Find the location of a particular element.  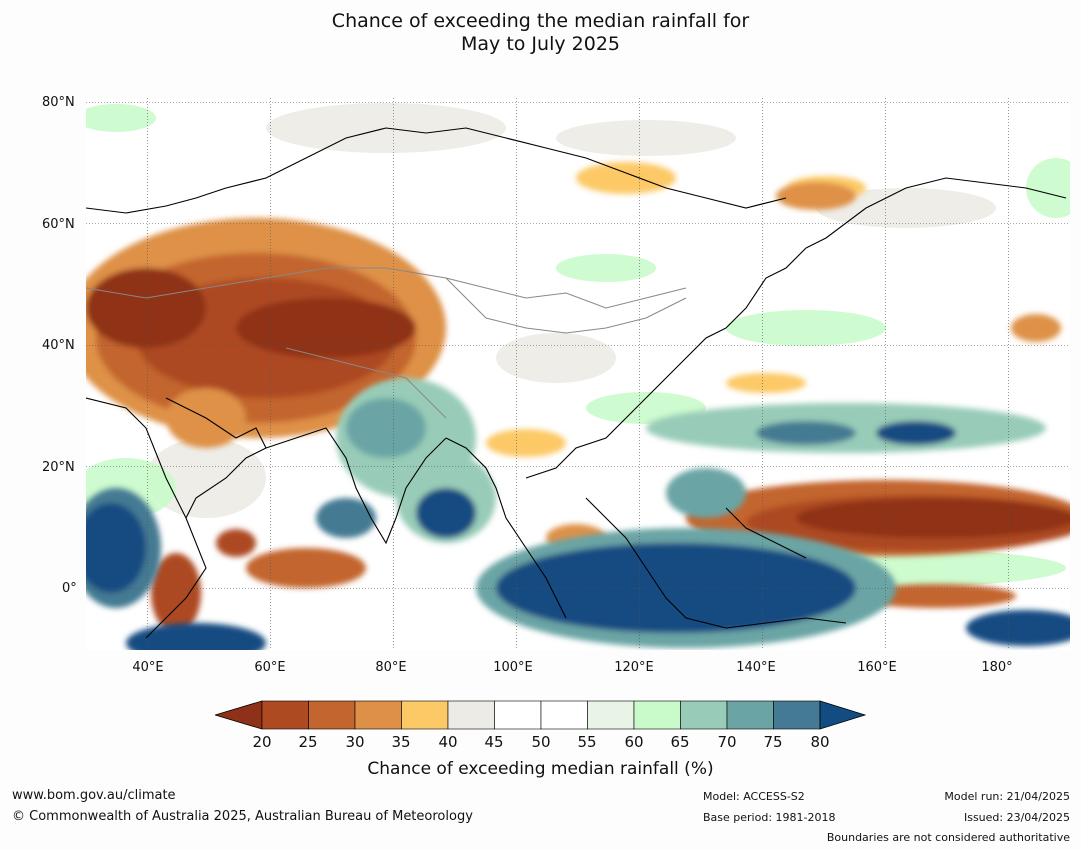

lon-label-120e: 120°E is located at coordinates (634, 667).